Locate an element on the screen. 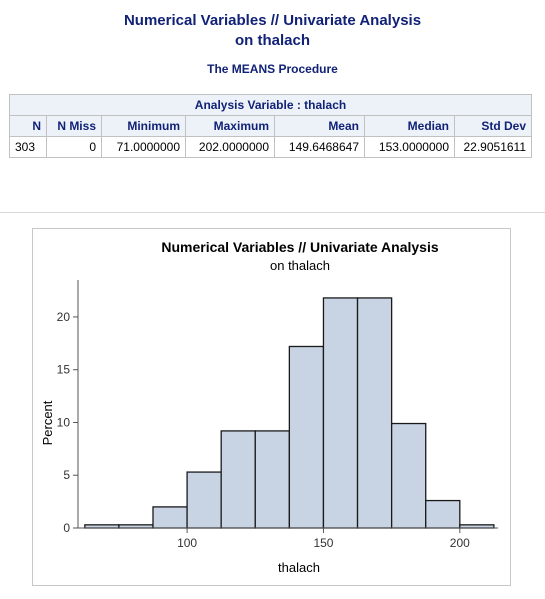 The height and width of the screenshot is (599, 545). chart-subtitle: on thalach is located at coordinates (300, 265).